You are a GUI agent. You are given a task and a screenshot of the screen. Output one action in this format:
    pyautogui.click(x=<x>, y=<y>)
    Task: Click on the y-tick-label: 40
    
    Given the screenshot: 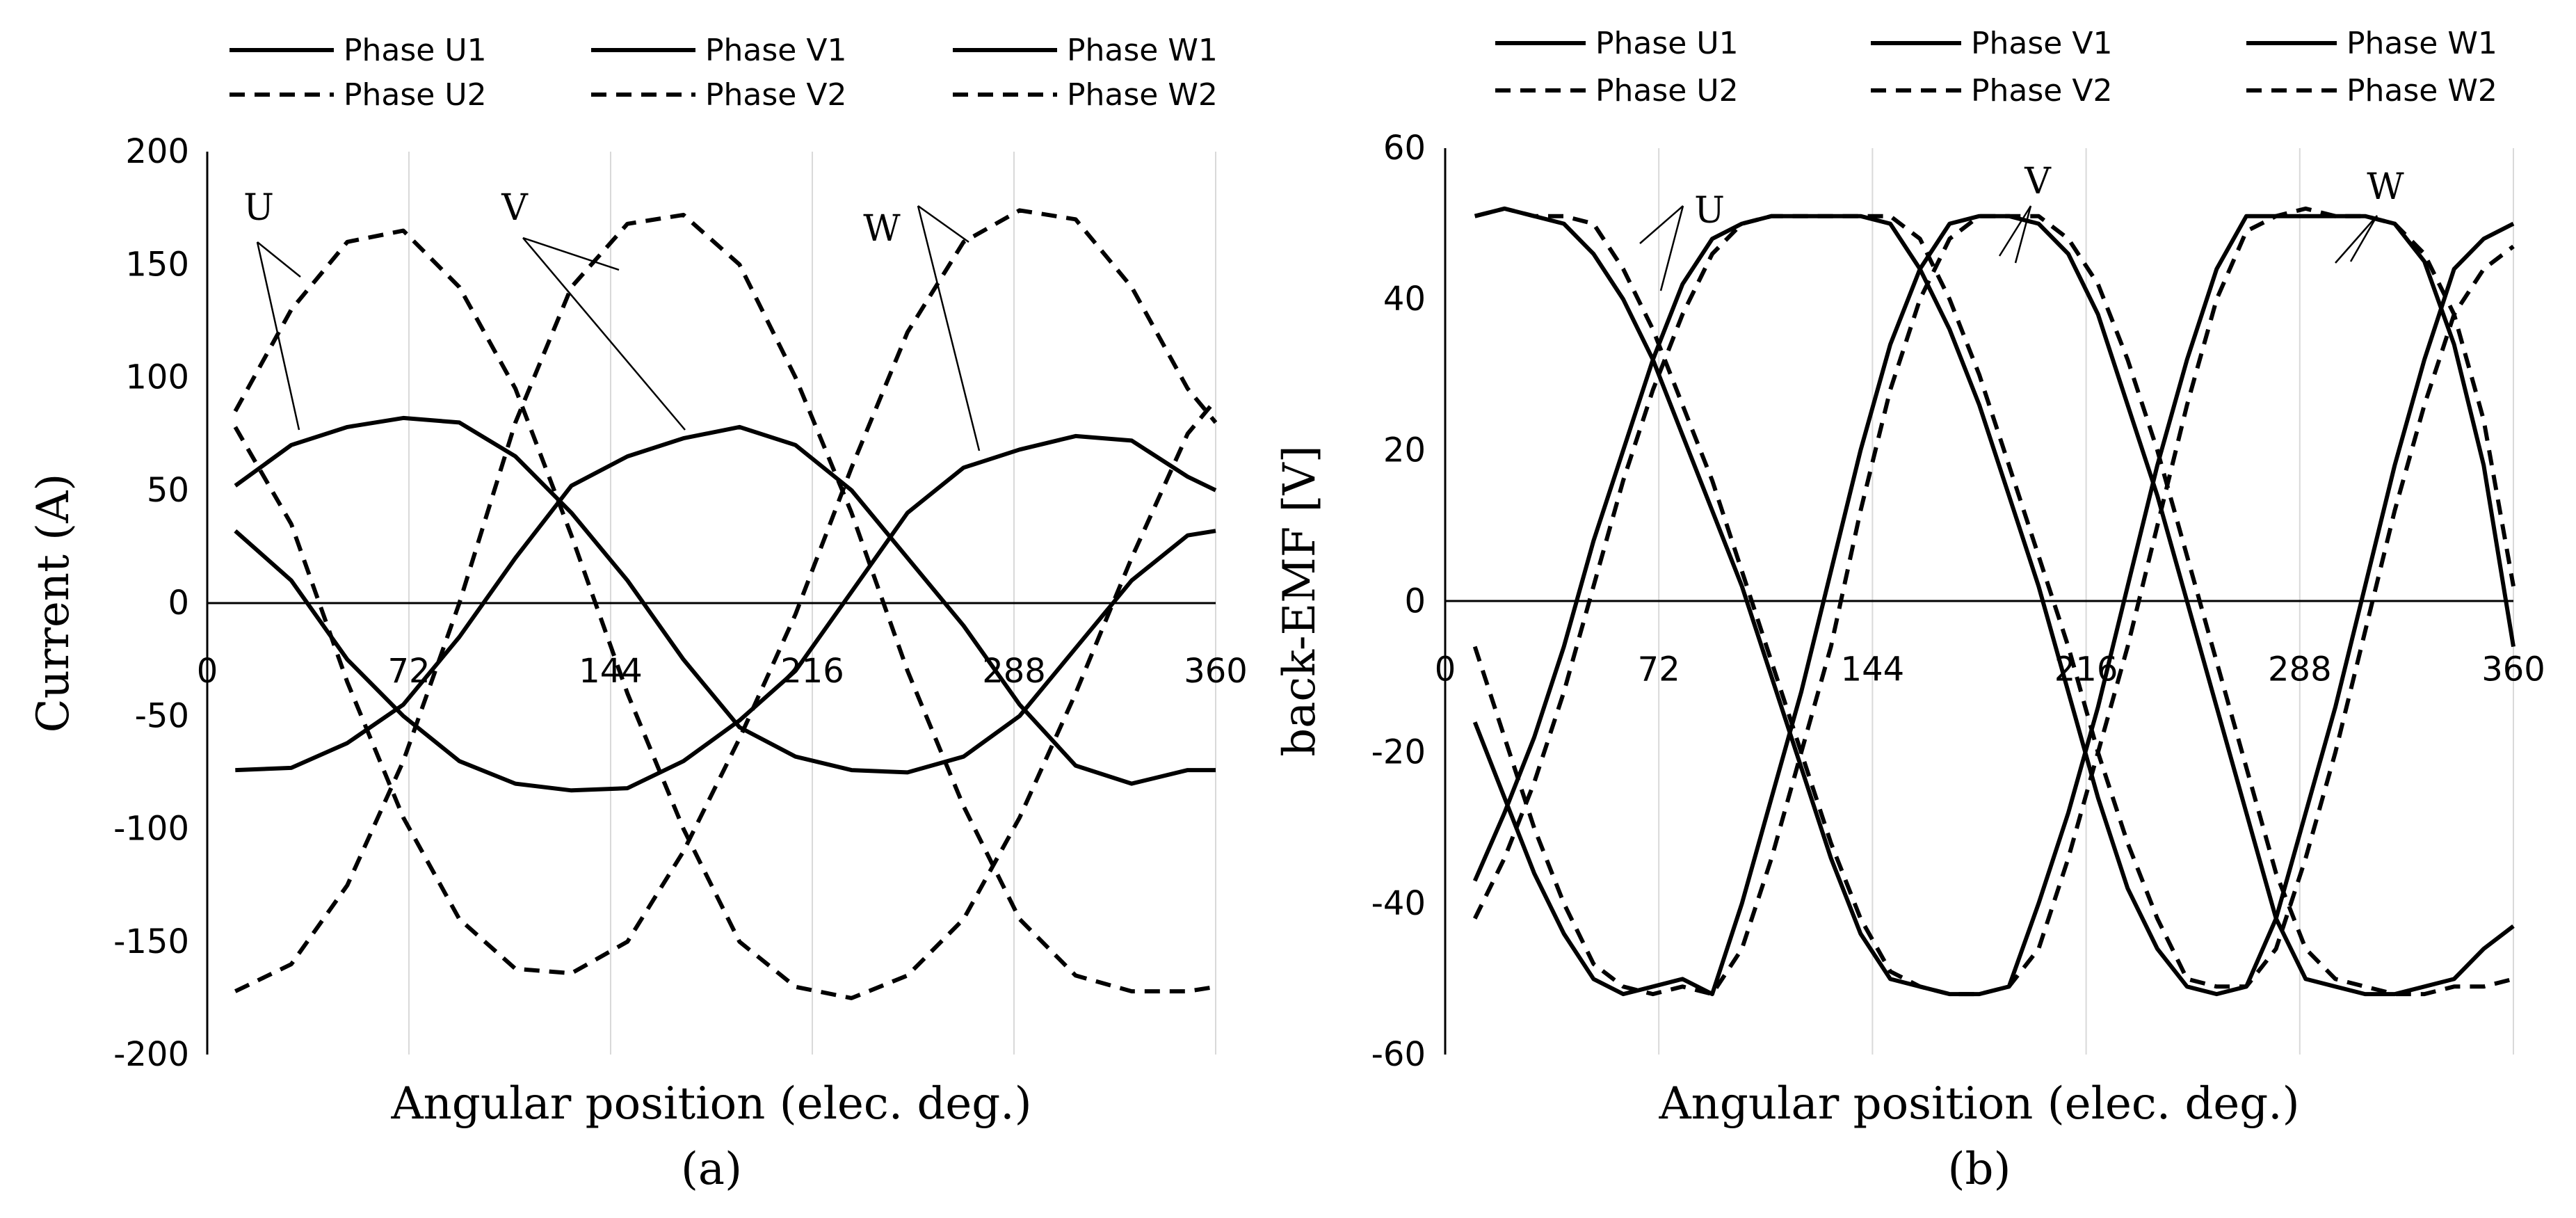 What is the action you would take?
    pyautogui.click(x=1404, y=299)
    